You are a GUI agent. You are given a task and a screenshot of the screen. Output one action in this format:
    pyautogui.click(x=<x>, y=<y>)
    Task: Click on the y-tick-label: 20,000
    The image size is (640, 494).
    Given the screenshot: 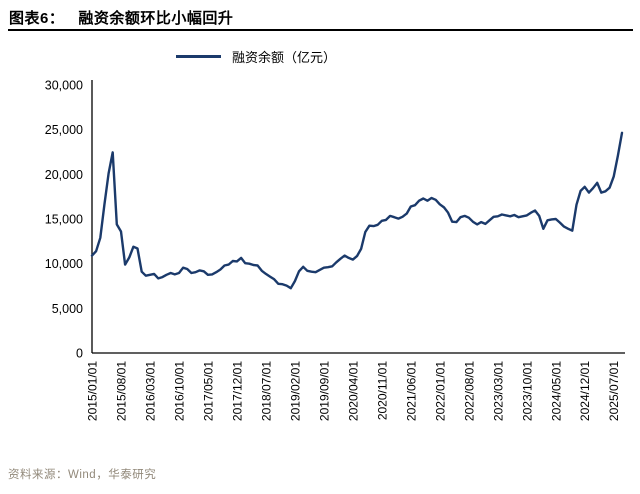 What is the action you would take?
    pyautogui.click(x=64, y=175)
    